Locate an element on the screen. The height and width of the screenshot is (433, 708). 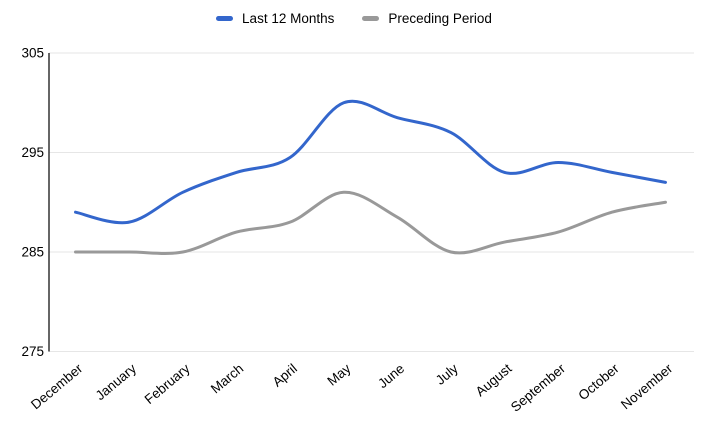
x-tick-label: November is located at coordinates (647, 386).